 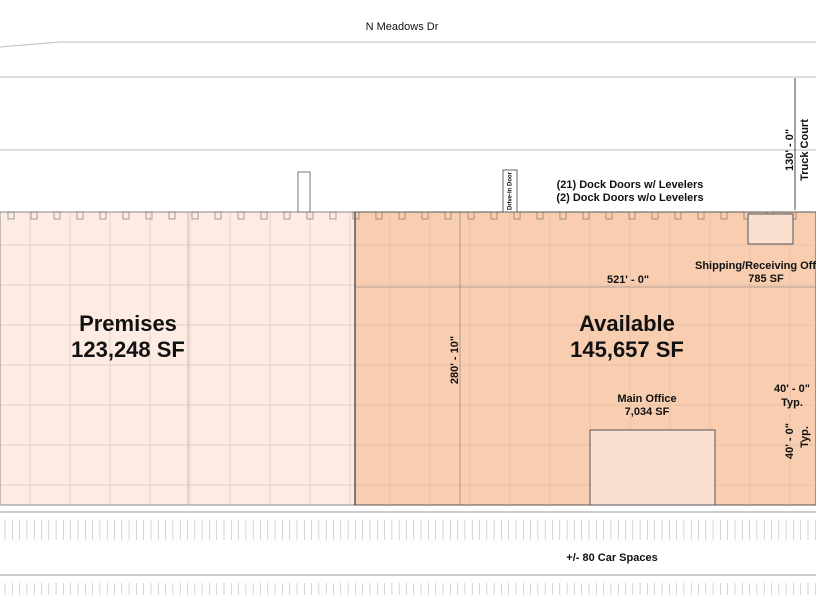 I want to click on main-office, so click(x=652, y=467).